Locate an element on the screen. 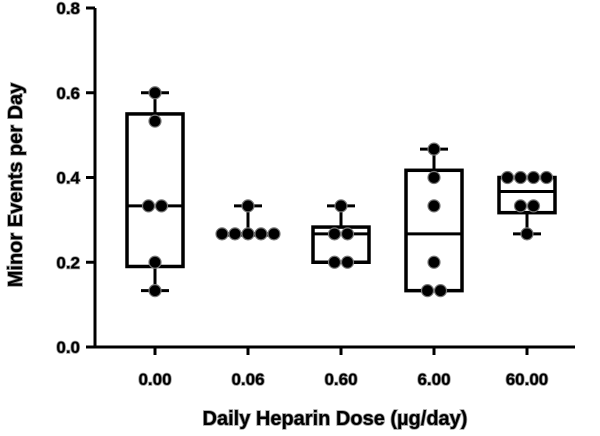 The width and height of the screenshot is (600, 436). x-tick-label: 60.00 is located at coordinates (527, 379).